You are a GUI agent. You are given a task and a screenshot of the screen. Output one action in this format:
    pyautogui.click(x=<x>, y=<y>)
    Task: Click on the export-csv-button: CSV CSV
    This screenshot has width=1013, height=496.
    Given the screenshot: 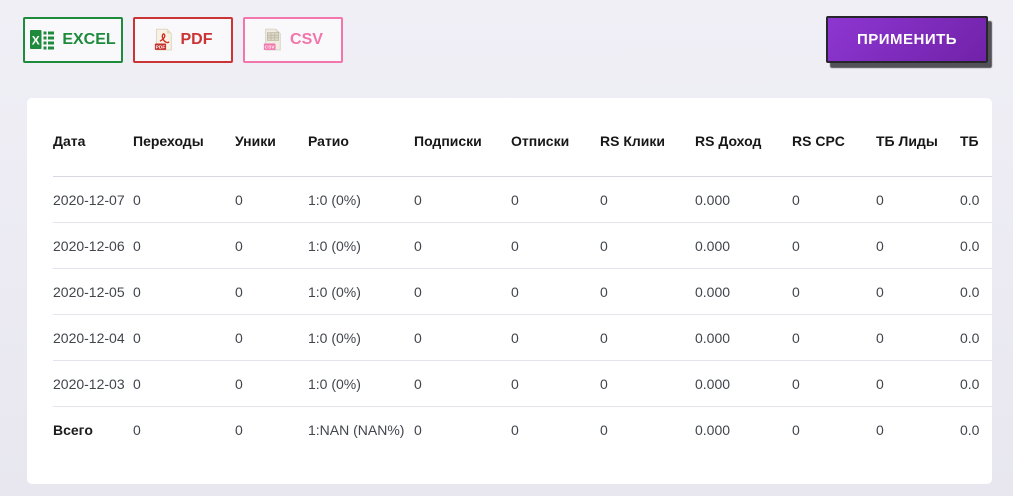 What is the action you would take?
    pyautogui.click(x=293, y=39)
    